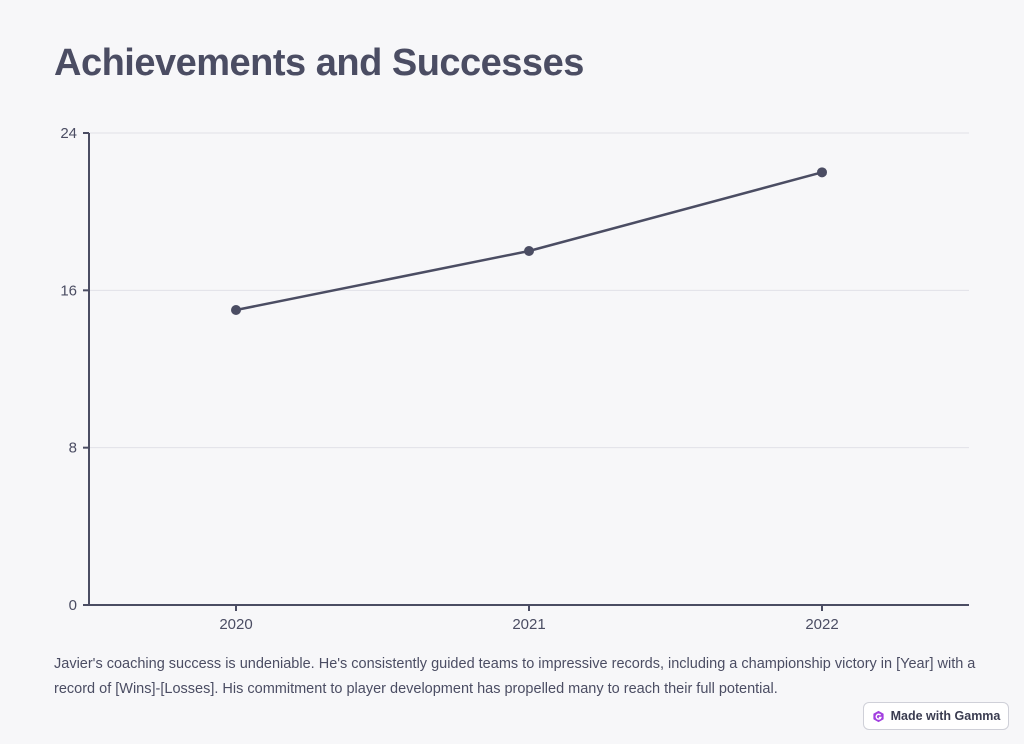 The image size is (1024, 744). What do you see at coordinates (821, 624) in the screenshot?
I see `x-tick-label: 2022` at bounding box center [821, 624].